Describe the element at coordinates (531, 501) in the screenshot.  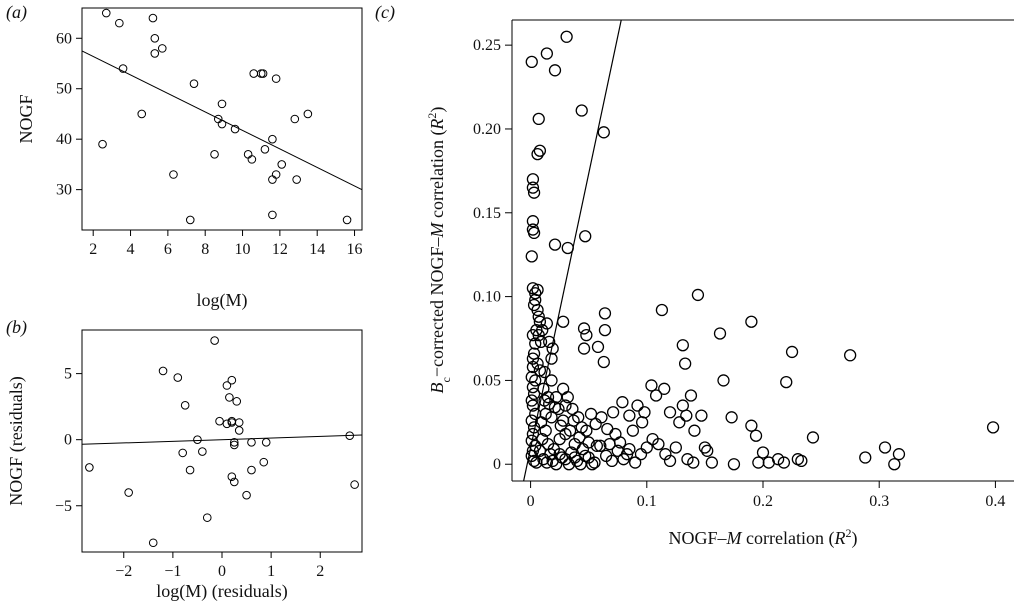
I see `panel-c-x-tick-label: 0` at that location.